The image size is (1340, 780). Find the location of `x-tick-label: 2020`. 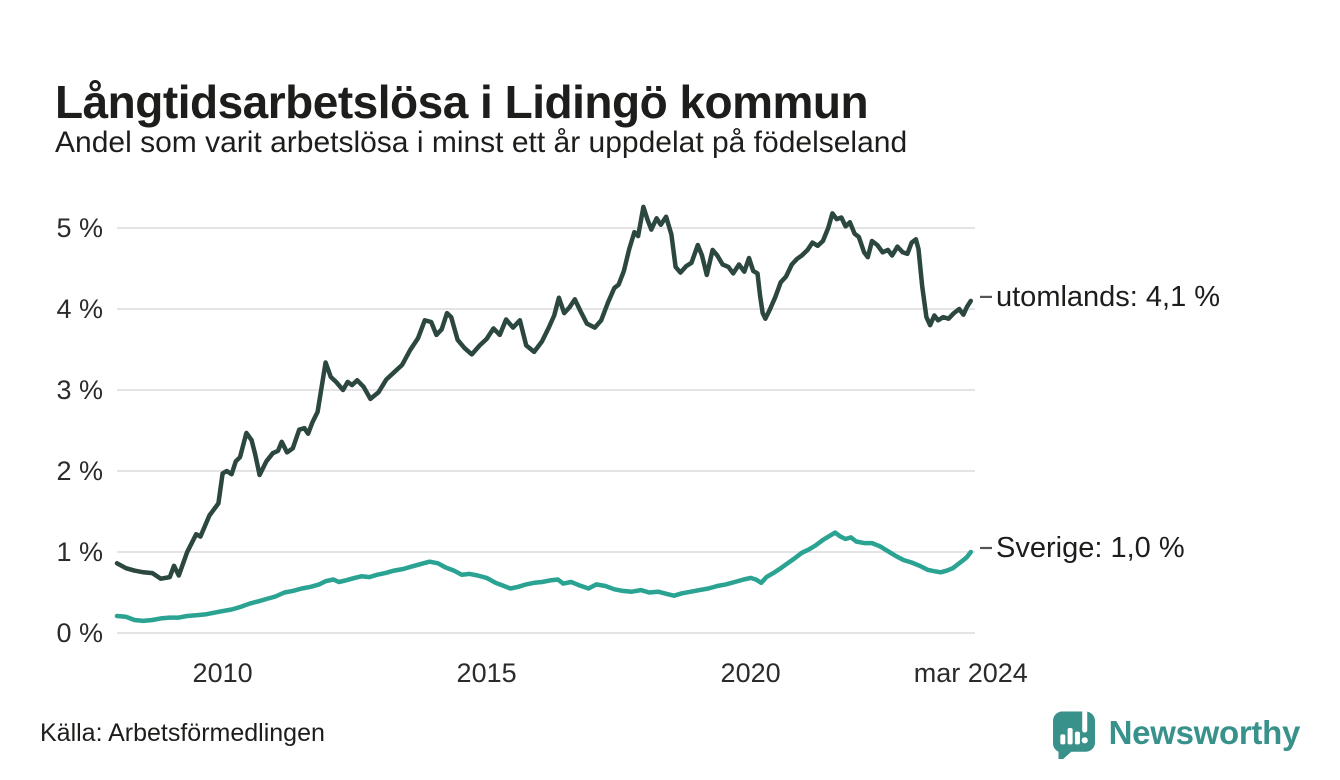

x-tick-label: 2020 is located at coordinates (750, 673).